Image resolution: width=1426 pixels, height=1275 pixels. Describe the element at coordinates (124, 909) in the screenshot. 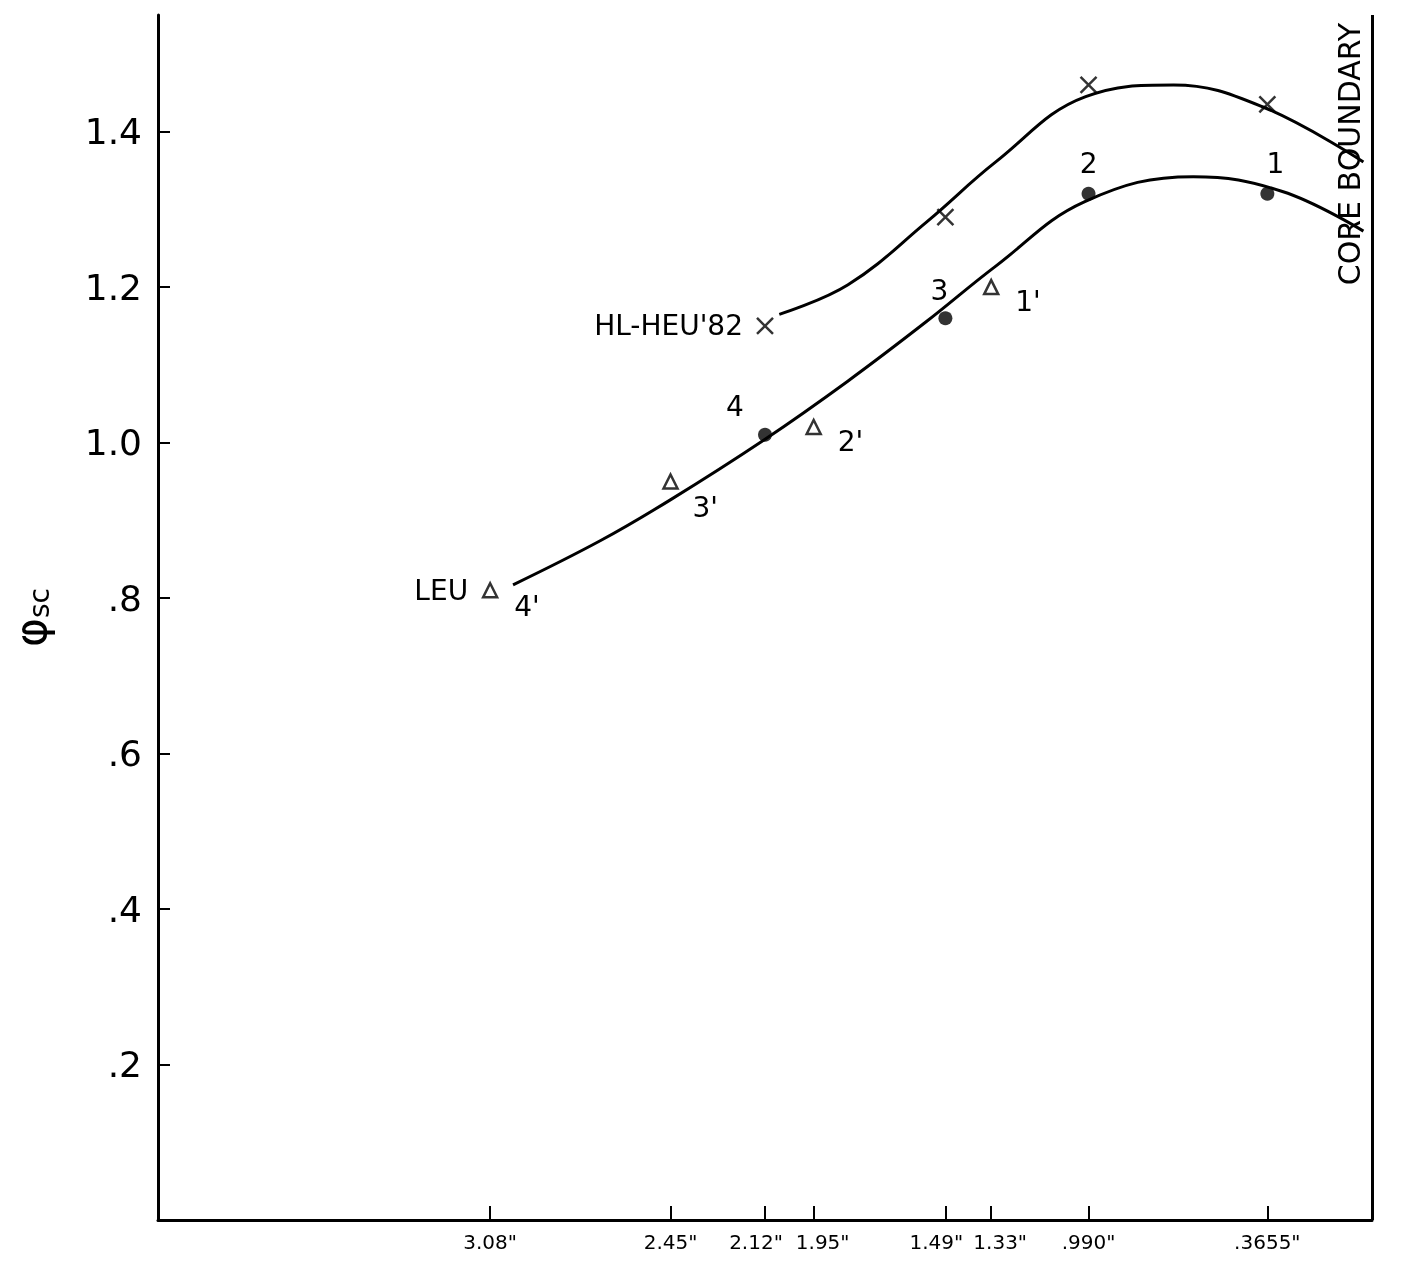

I see `y-tick-label: .4` at that location.